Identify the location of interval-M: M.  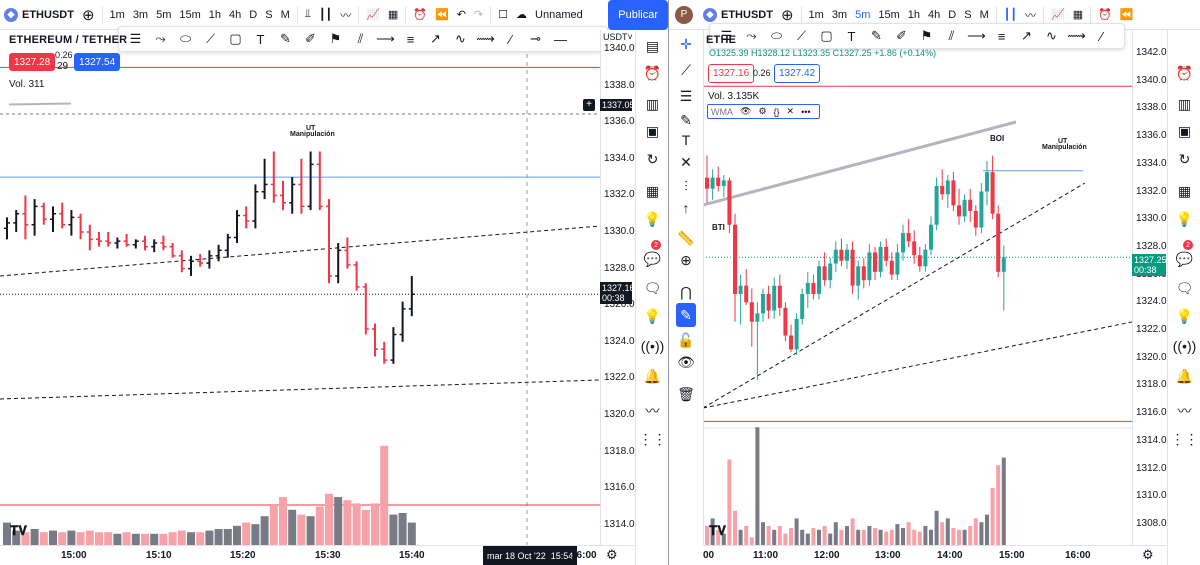
(984, 14).